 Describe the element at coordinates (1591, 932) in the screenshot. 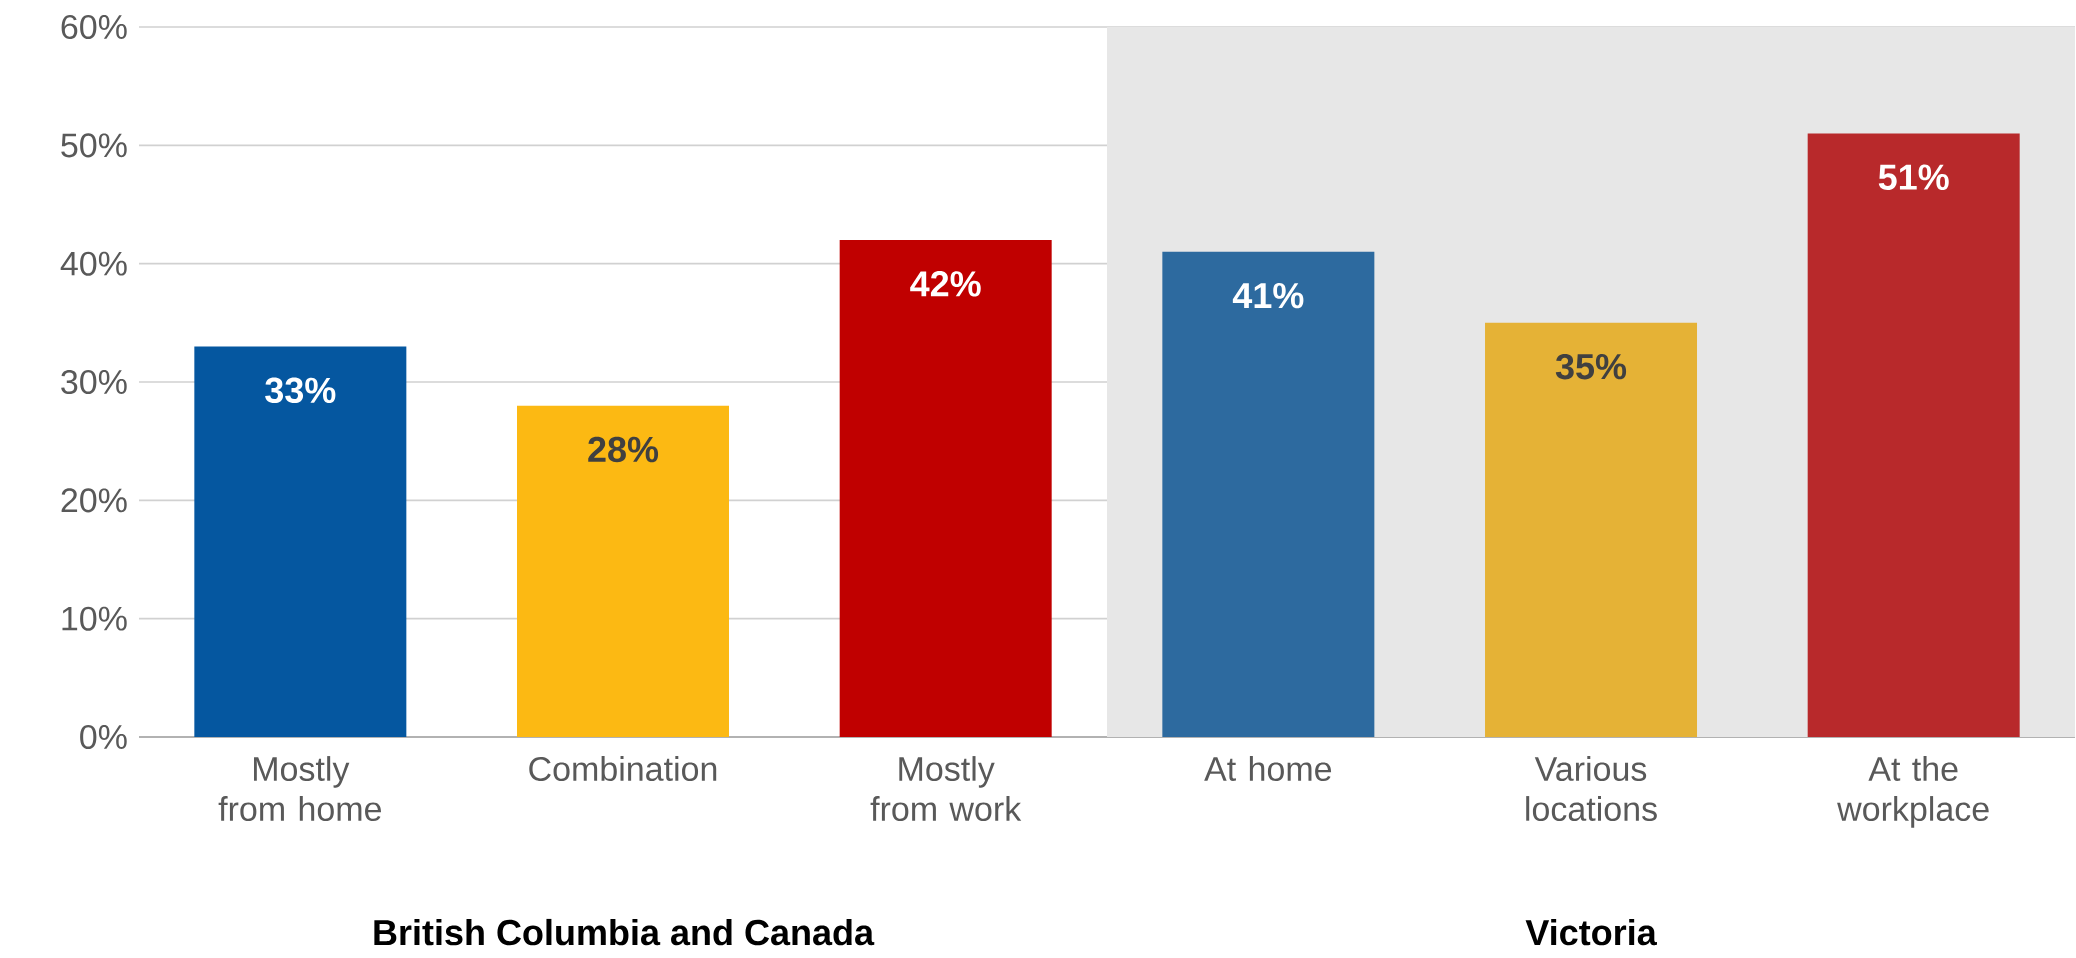

I see `text: Victoria` at that location.